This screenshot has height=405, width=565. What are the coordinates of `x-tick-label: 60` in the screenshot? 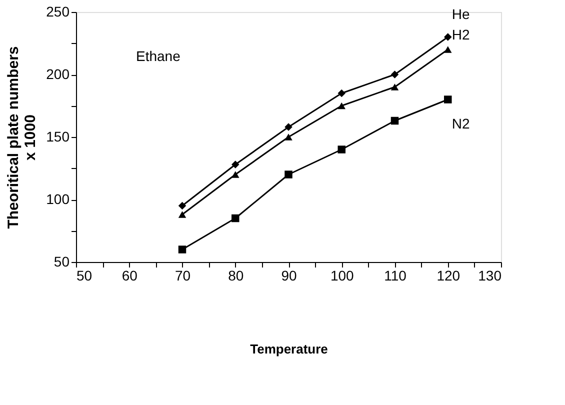 It's located at (130, 276).